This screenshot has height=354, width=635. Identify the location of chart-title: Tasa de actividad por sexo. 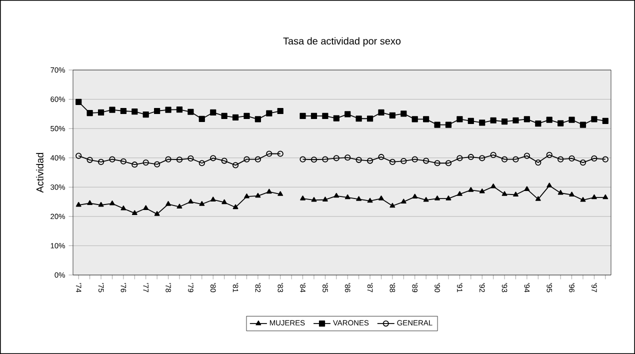
(342, 41).